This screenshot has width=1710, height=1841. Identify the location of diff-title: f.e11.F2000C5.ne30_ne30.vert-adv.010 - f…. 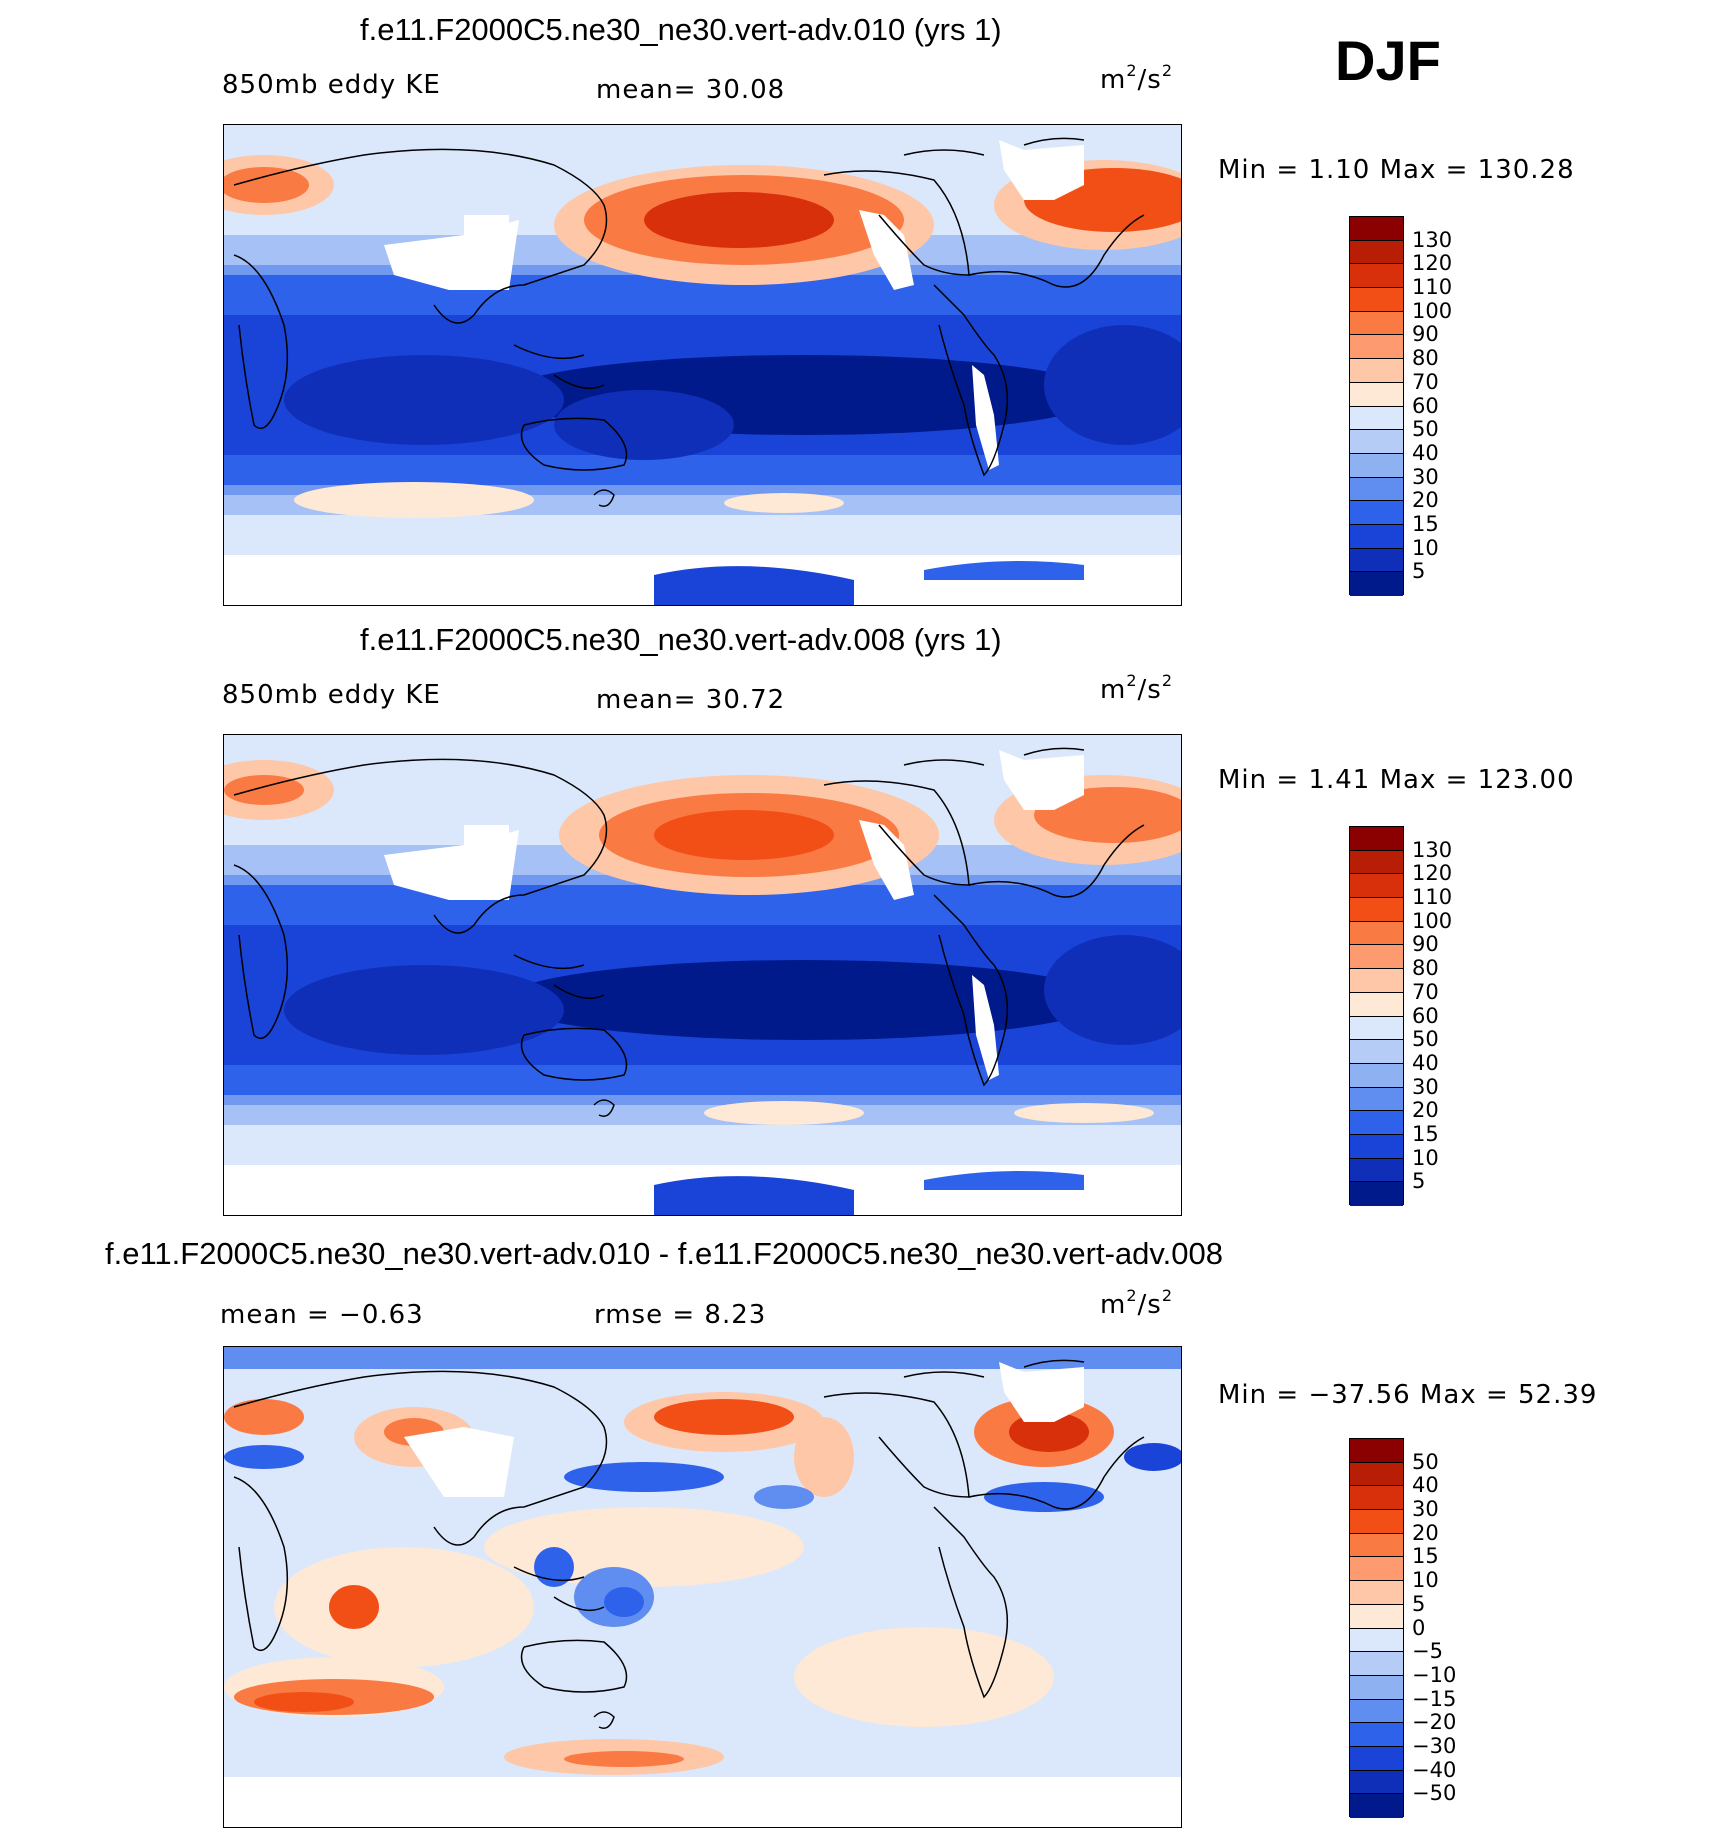
(664, 1253).